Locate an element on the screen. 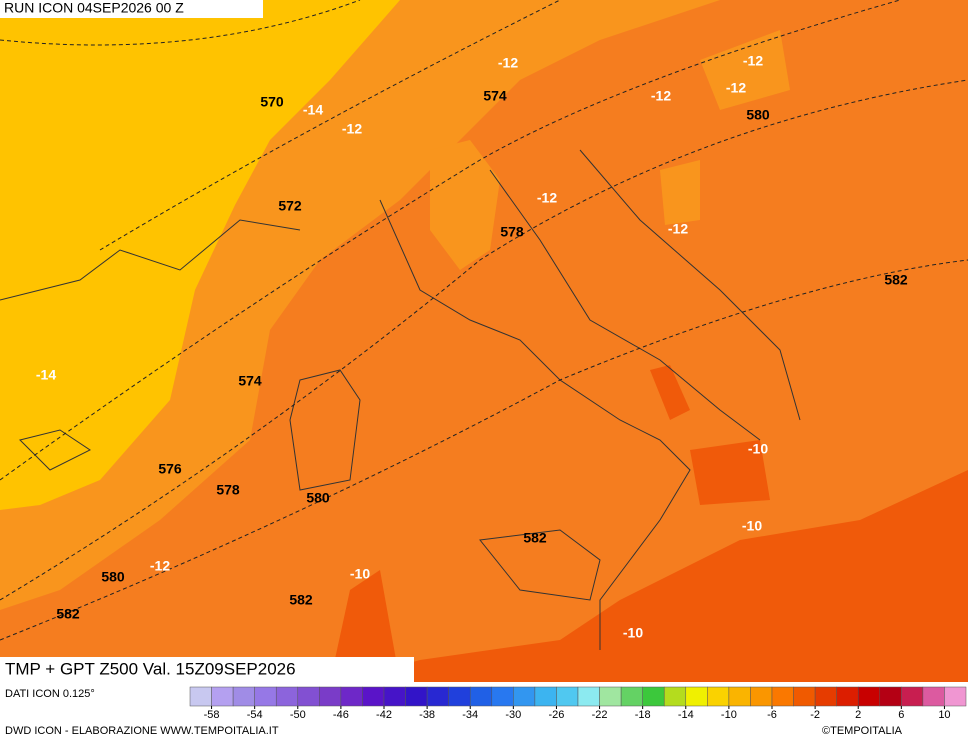 This screenshot has height=745, width=968. tick-label: -6 is located at coordinates (772, 715).